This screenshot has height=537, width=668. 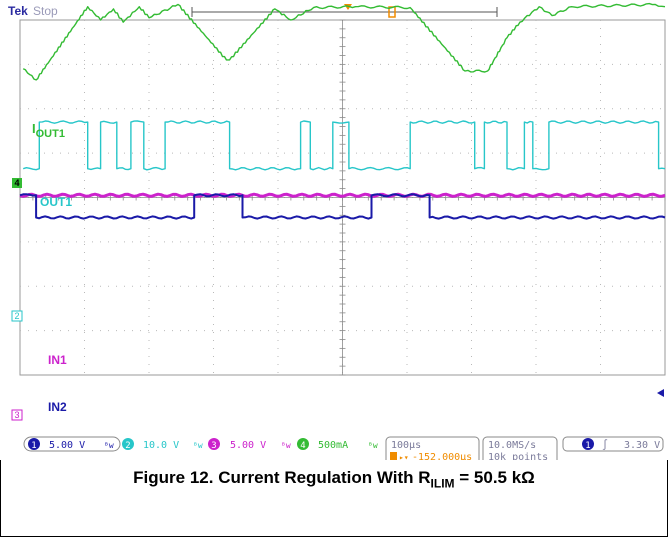 I want to click on svg-text: 100µs, so click(x=406, y=445).